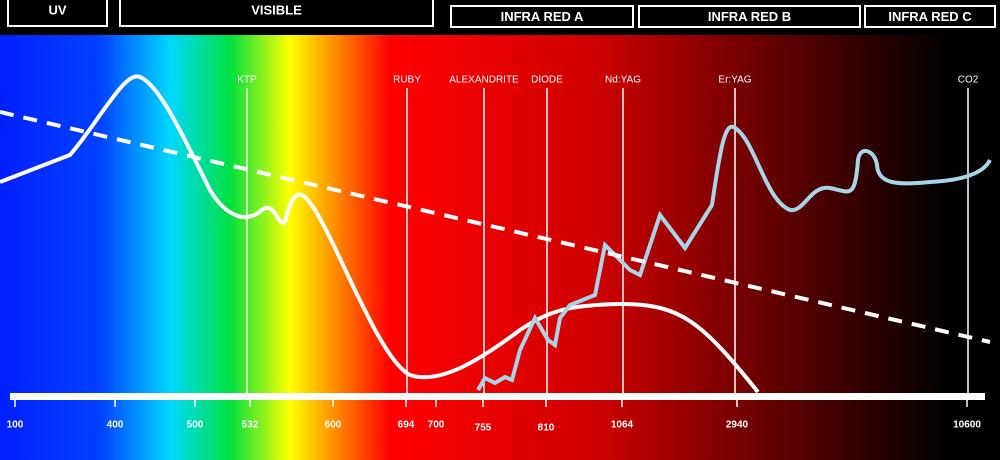 This screenshot has height=460, width=1000. I want to click on band-label: UV, so click(57, 9).